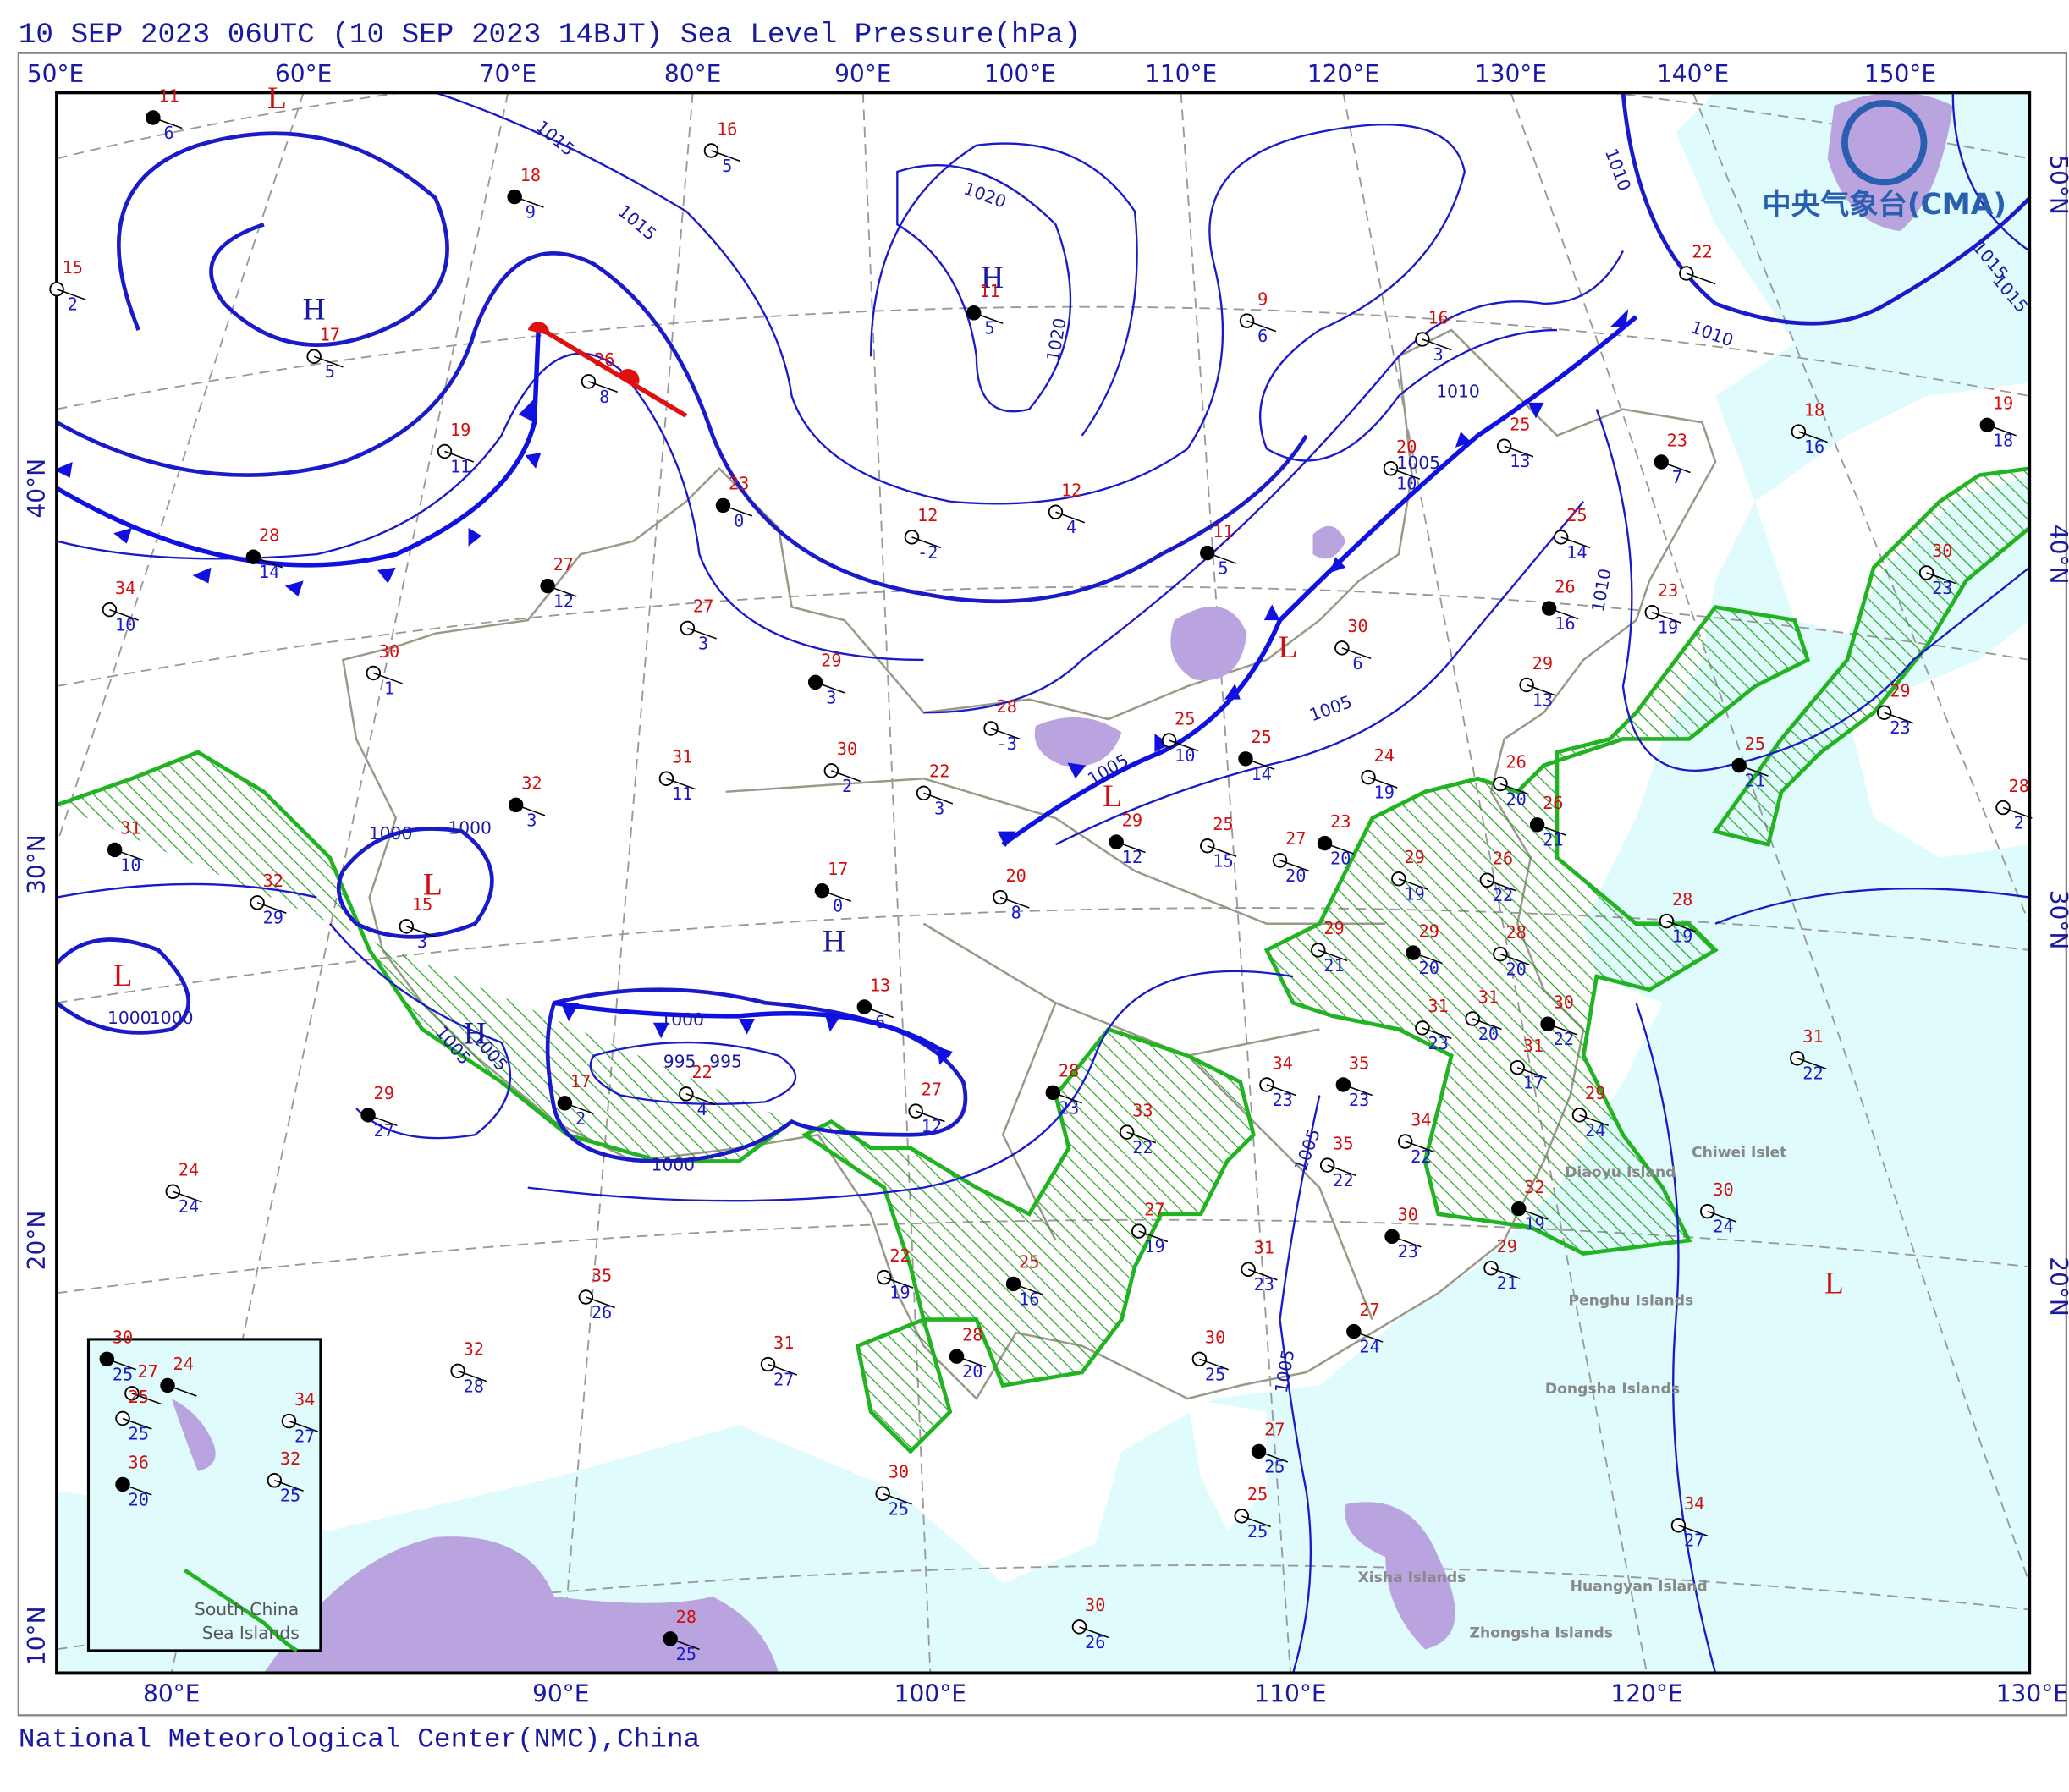 This screenshot has width=2069, height=1792. Describe the element at coordinates (1262, 336) in the screenshot. I see `dew-point: 6` at that location.